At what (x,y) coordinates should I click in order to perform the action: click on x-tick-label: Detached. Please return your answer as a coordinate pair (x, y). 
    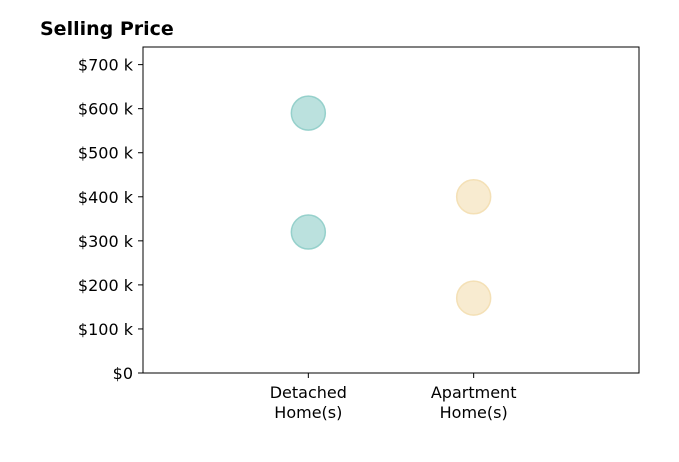
    Looking at the image, I should click on (308, 392).